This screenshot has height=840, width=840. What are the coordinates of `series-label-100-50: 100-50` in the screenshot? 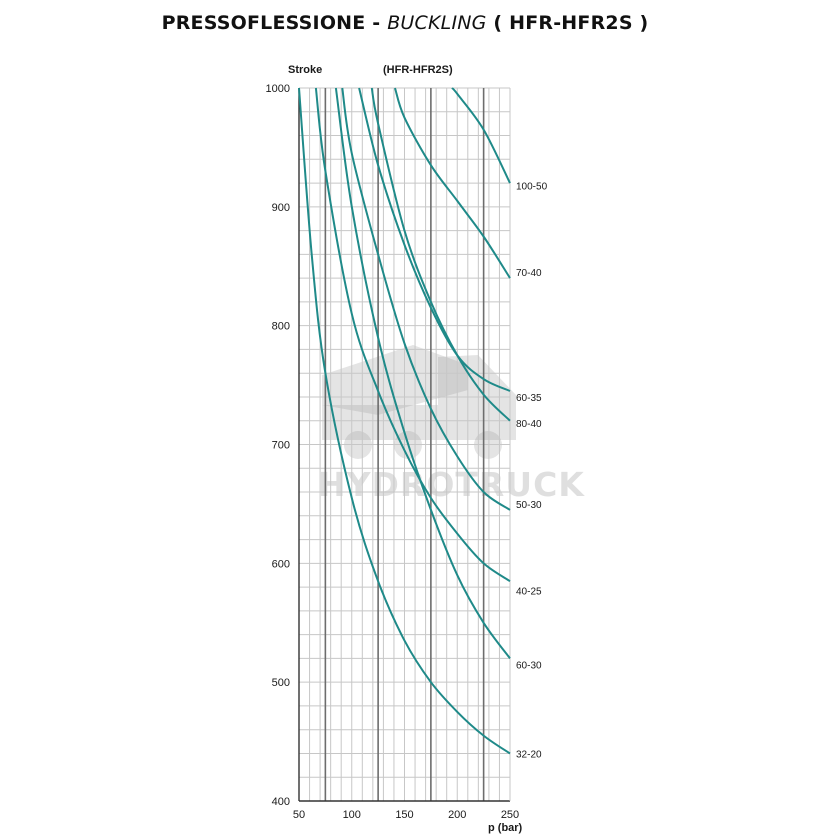 It's located at (532, 186).